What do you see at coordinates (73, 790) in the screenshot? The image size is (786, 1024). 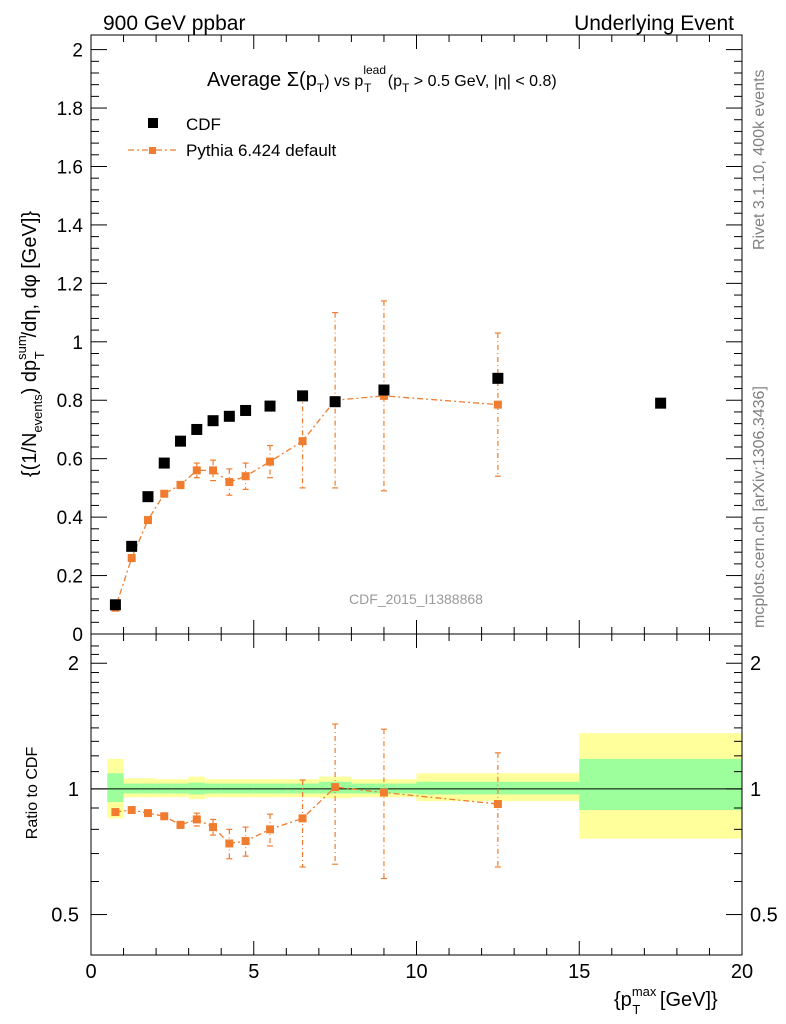 I see `ratio-y-tick-label-left: 1` at bounding box center [73, 790].